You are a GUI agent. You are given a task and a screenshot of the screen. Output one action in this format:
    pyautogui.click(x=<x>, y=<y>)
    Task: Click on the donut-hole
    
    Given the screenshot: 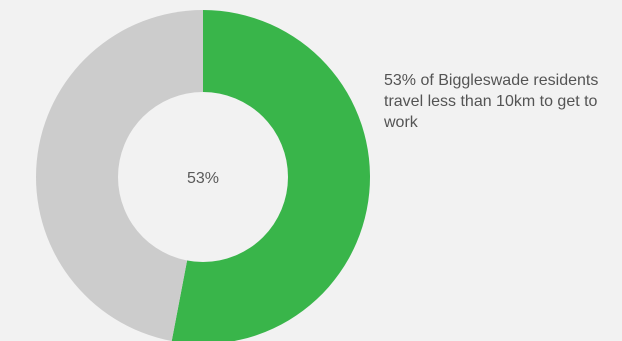 What is the action you would take?
    pyautogui.click(x=203, y=177)
    